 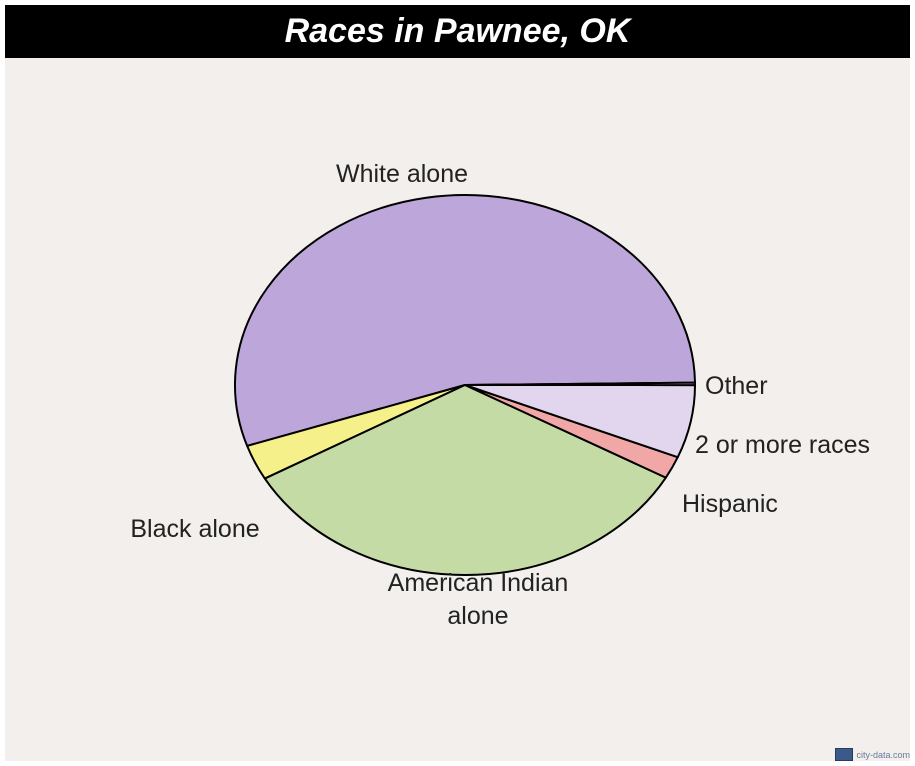 What do you see at coordinates (580, 384) in the screenshot?
I see `pie-slice-other` at bounding box center [580, 384].